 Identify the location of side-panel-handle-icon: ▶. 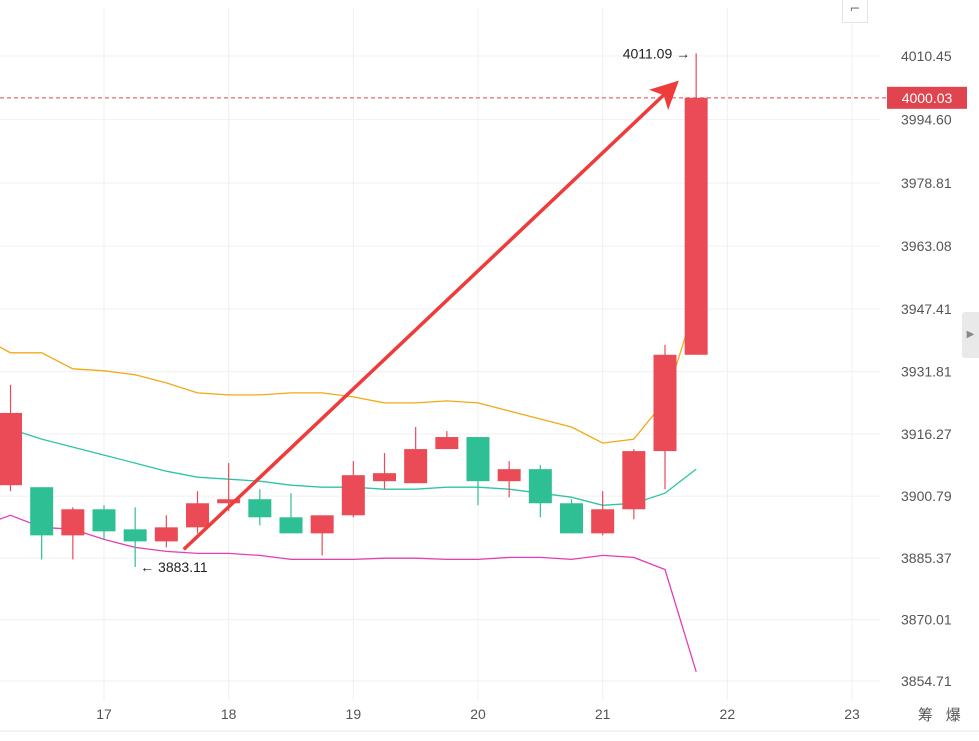
(970, 335).